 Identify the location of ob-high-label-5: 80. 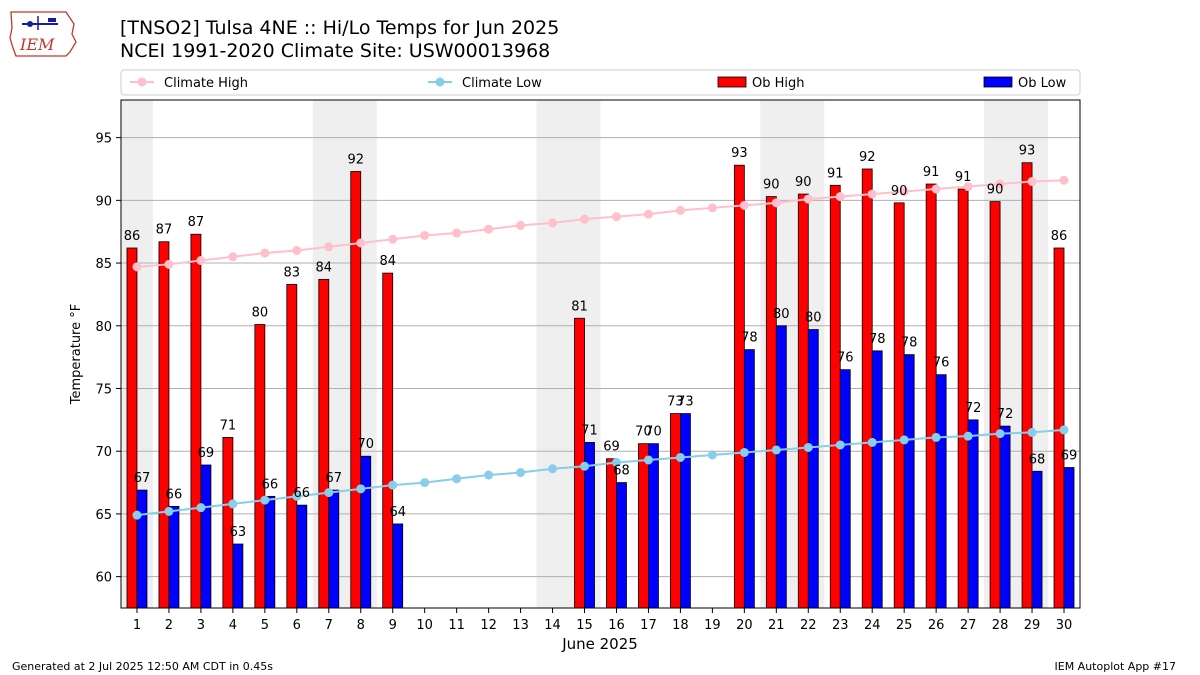
(260, 313).